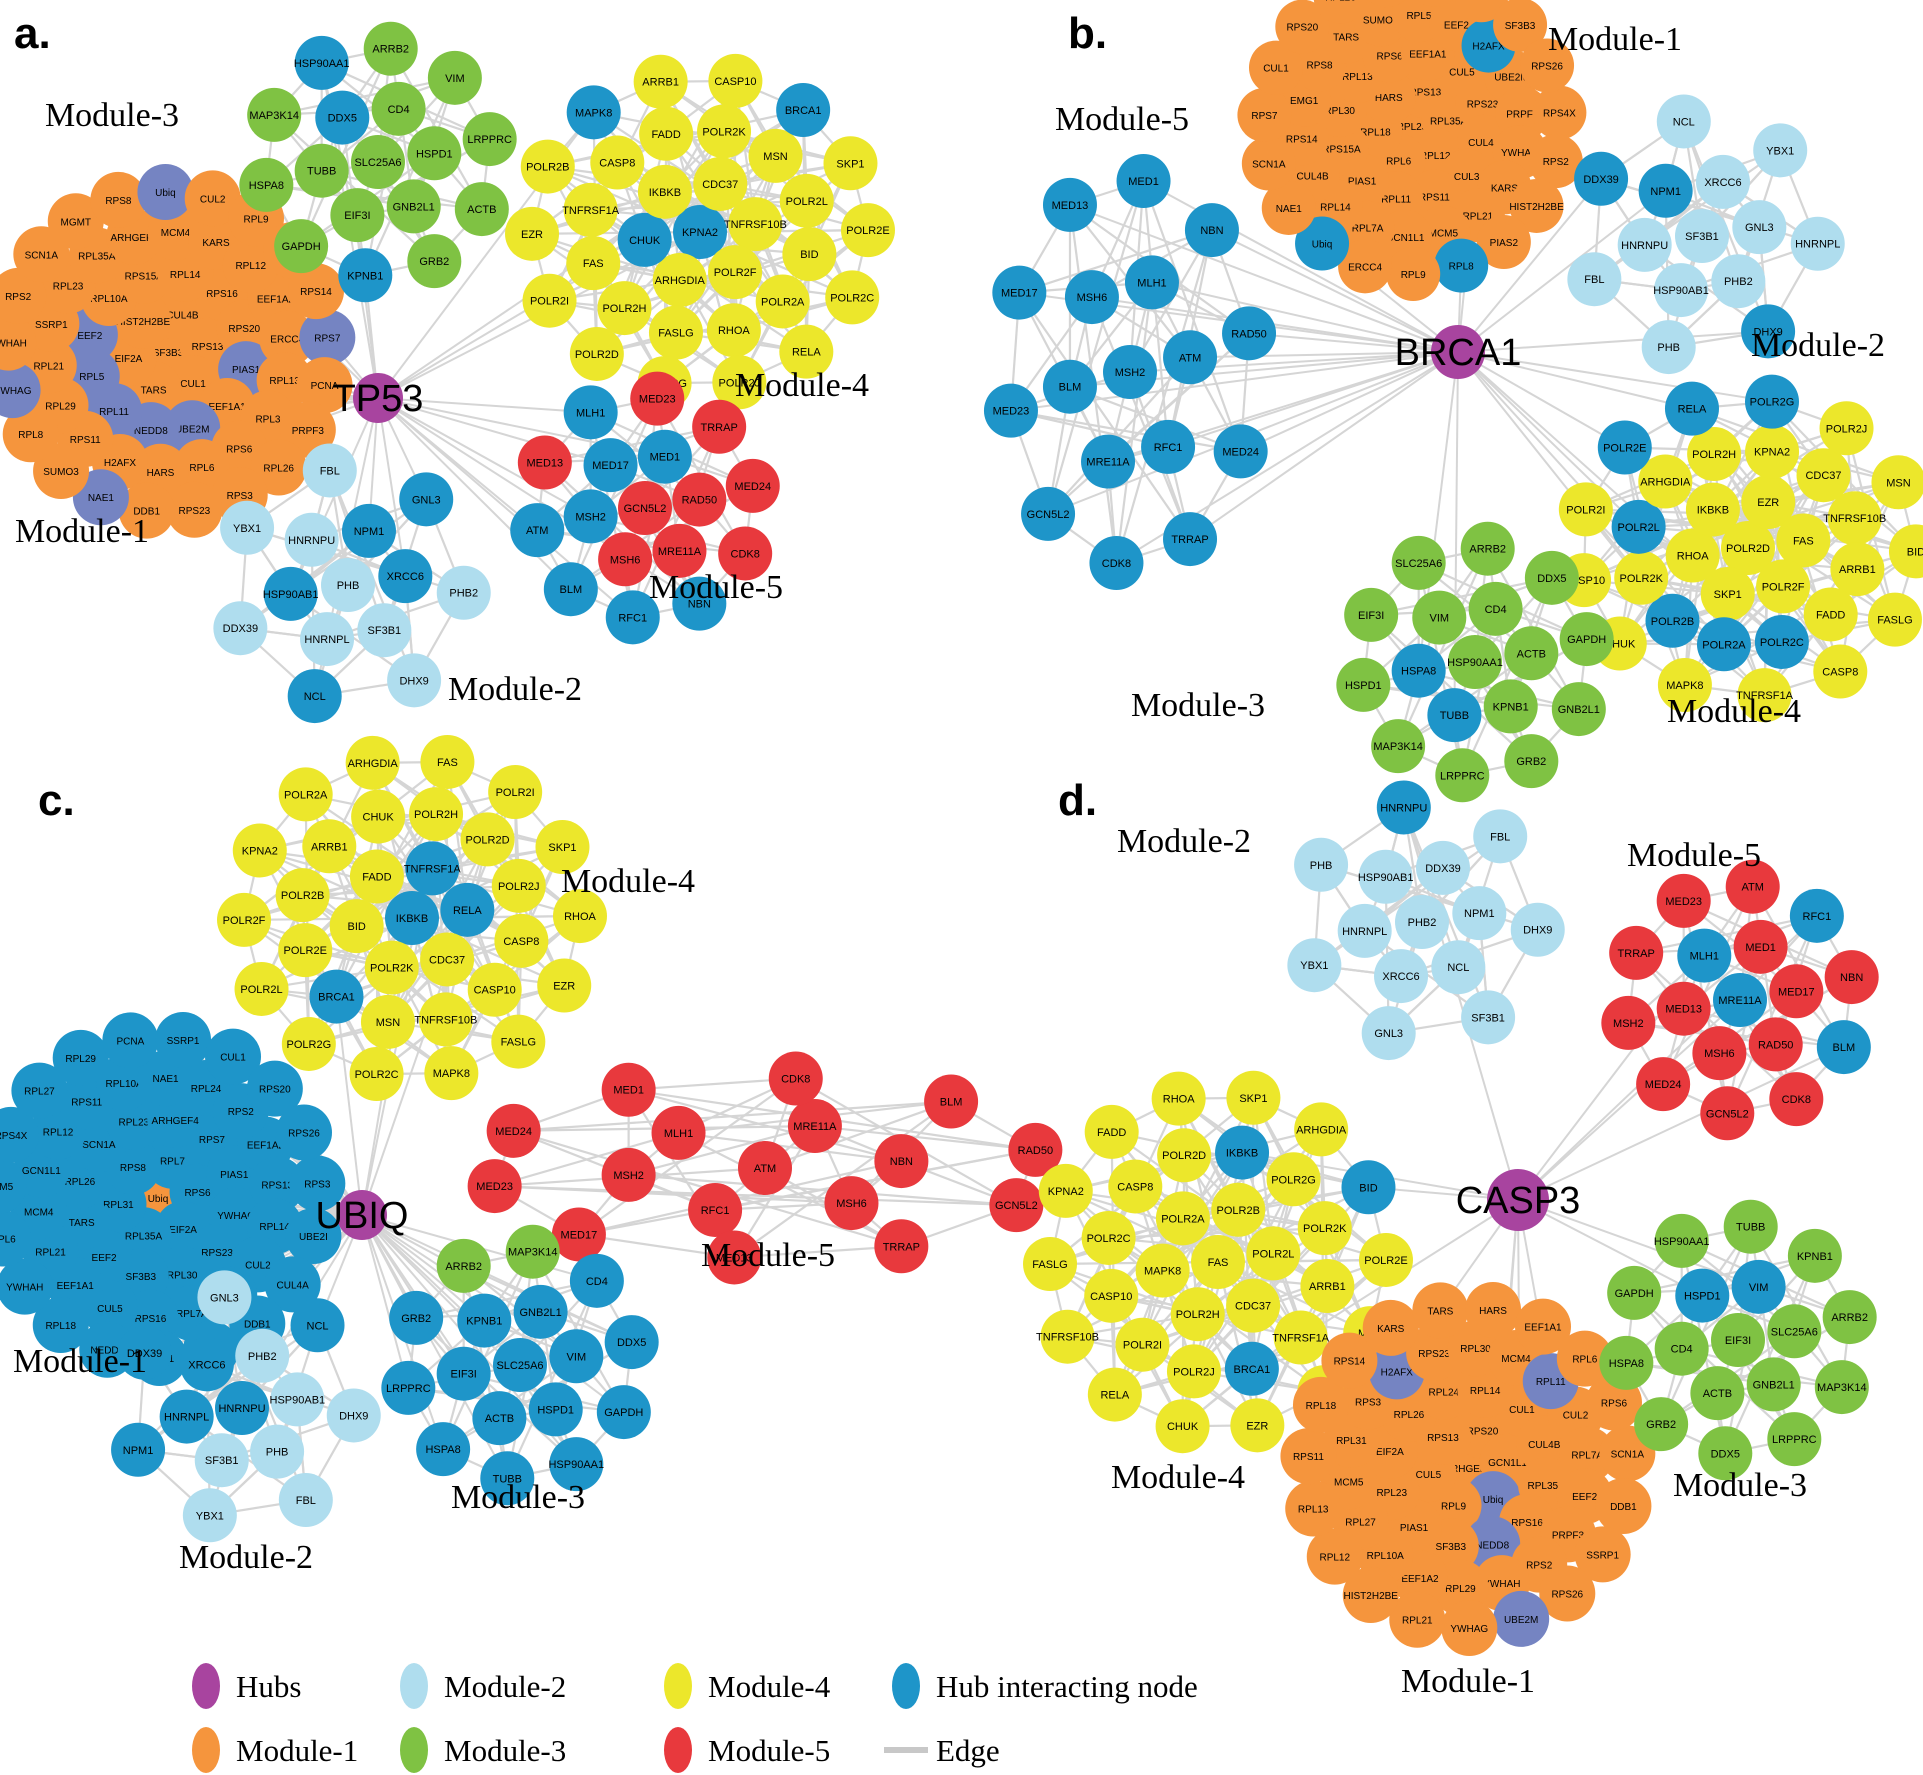 The width and height of the screenshot is (1923, 1775). What do you see at coordinates (1614, 1404) in the screenshot?
I see `node-label: RPS6` at bounding box center [1614, 1404].